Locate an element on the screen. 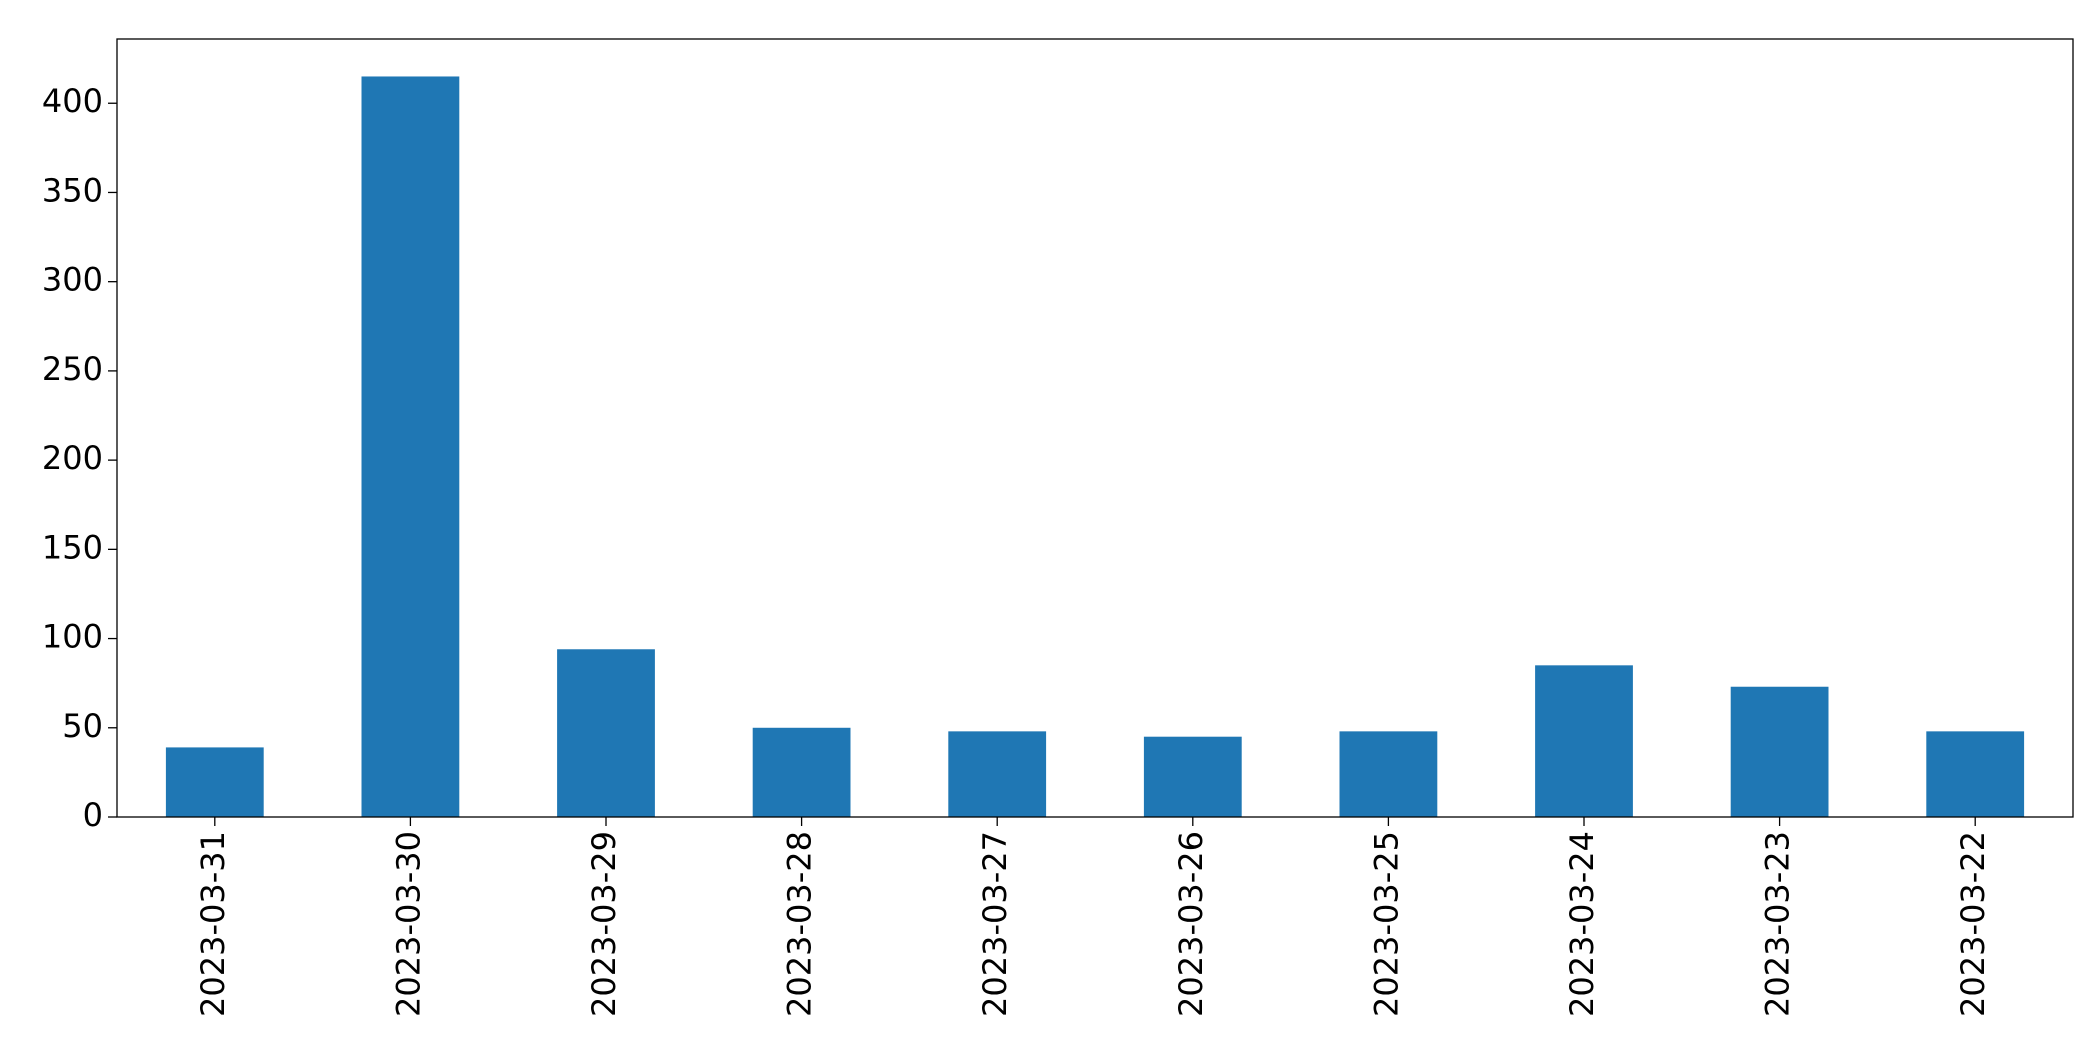 The image size is (2093, 1061). x-tick-label: 2023-03-29 is located at coordinates (604, 924).